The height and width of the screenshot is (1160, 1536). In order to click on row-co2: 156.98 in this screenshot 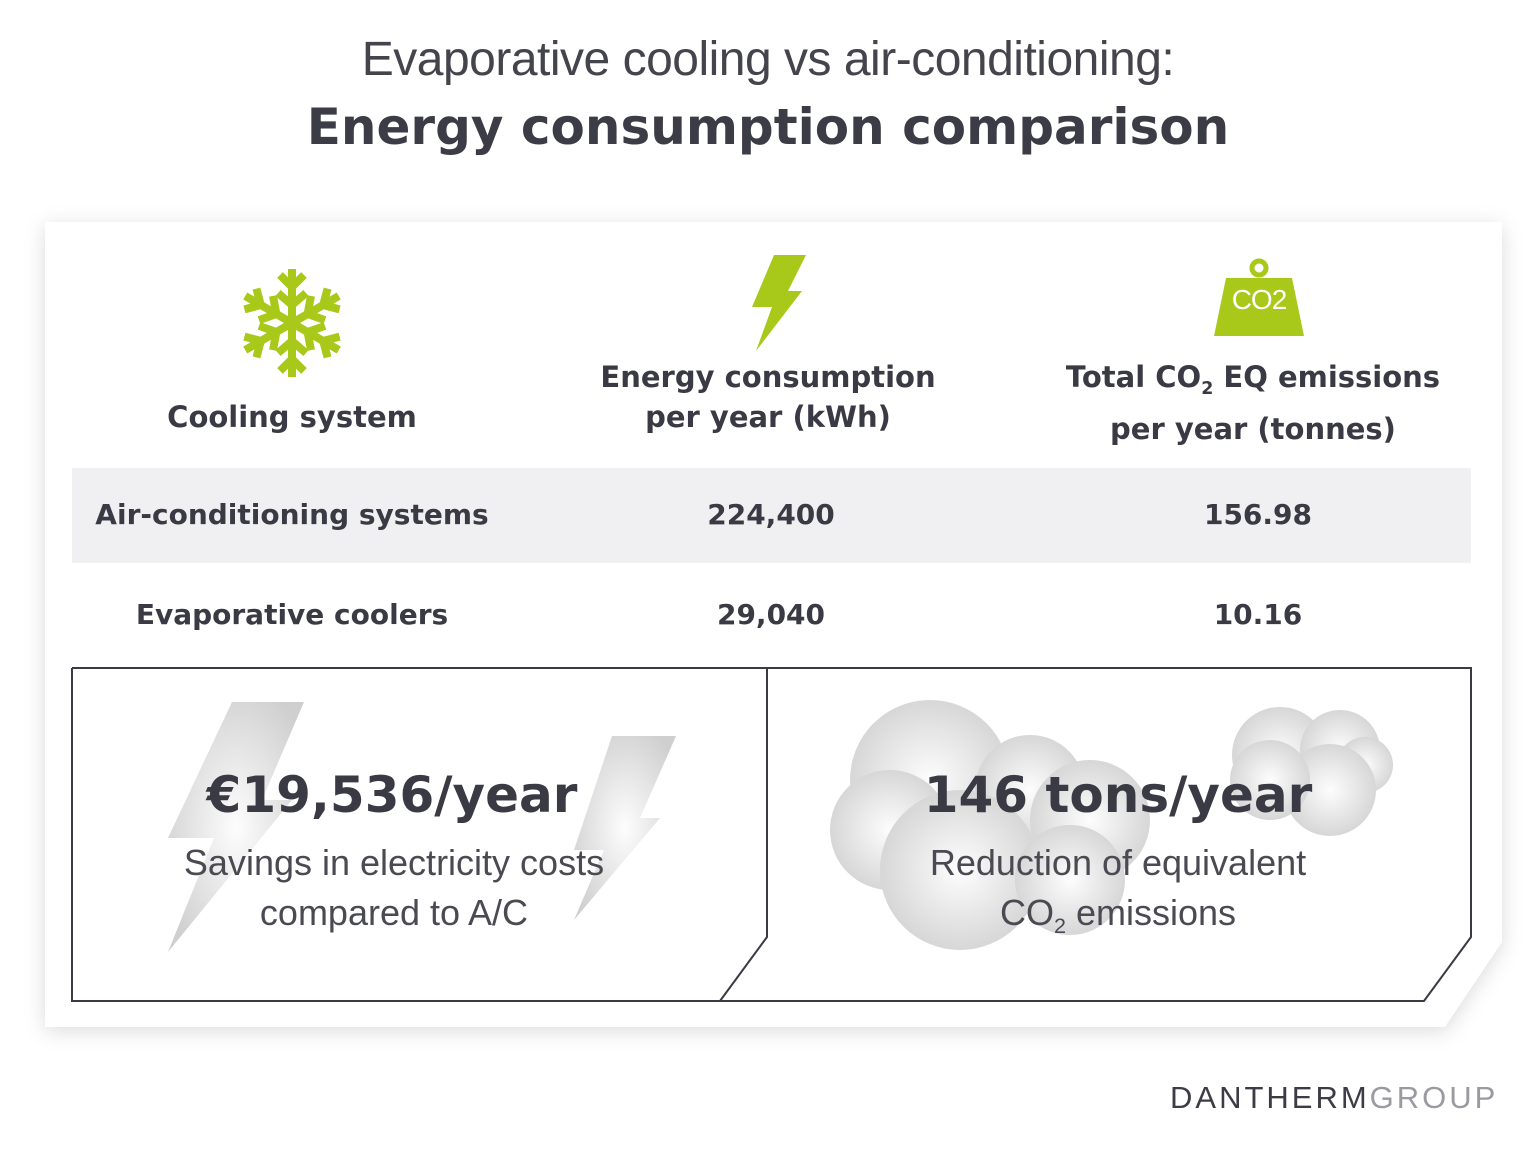, I will do `click(1258, 514)`.